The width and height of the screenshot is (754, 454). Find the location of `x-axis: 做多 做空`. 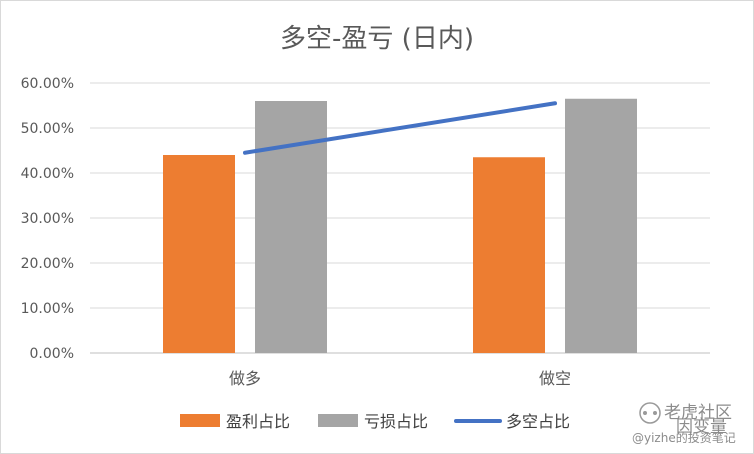

x-axis: 做多 做空 is located at coordinates (400, 378).